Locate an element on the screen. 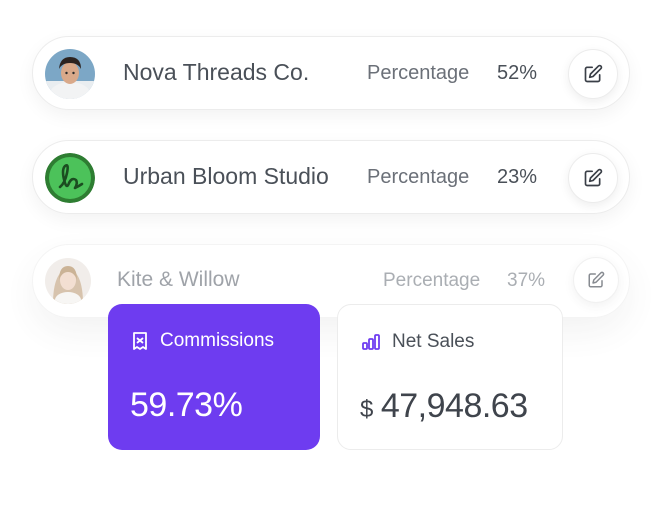  net-sales-card: Net Sales $ 47,948.63 is located at coordinates (450, 377).